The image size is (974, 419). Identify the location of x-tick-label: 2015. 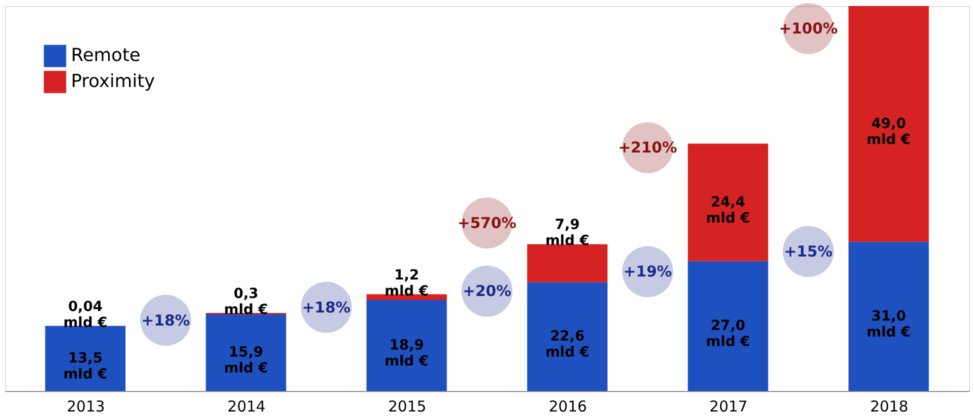
(407, 407).